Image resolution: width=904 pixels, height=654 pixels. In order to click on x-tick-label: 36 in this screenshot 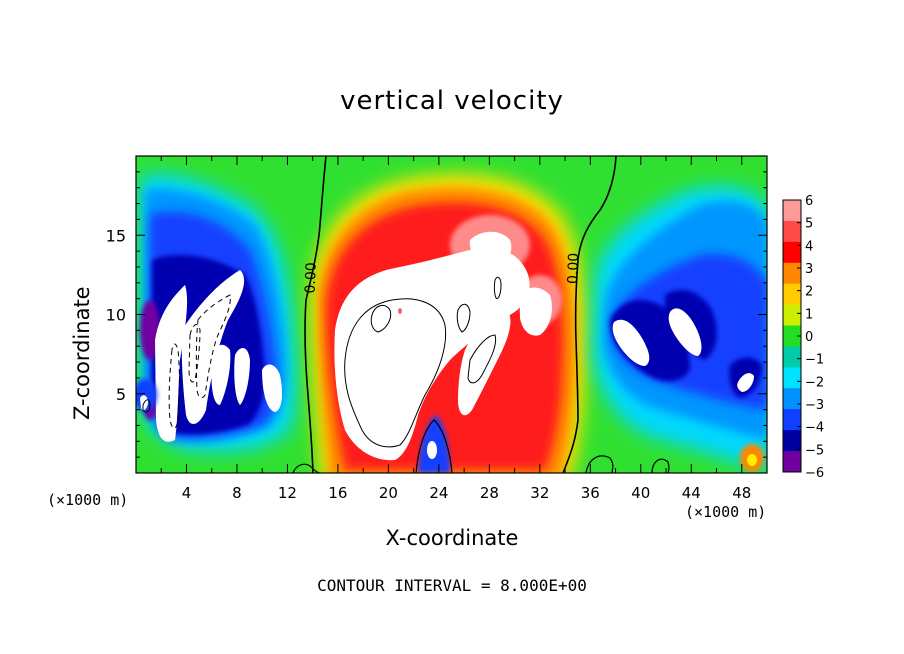, I will do `click(590, 493)`.